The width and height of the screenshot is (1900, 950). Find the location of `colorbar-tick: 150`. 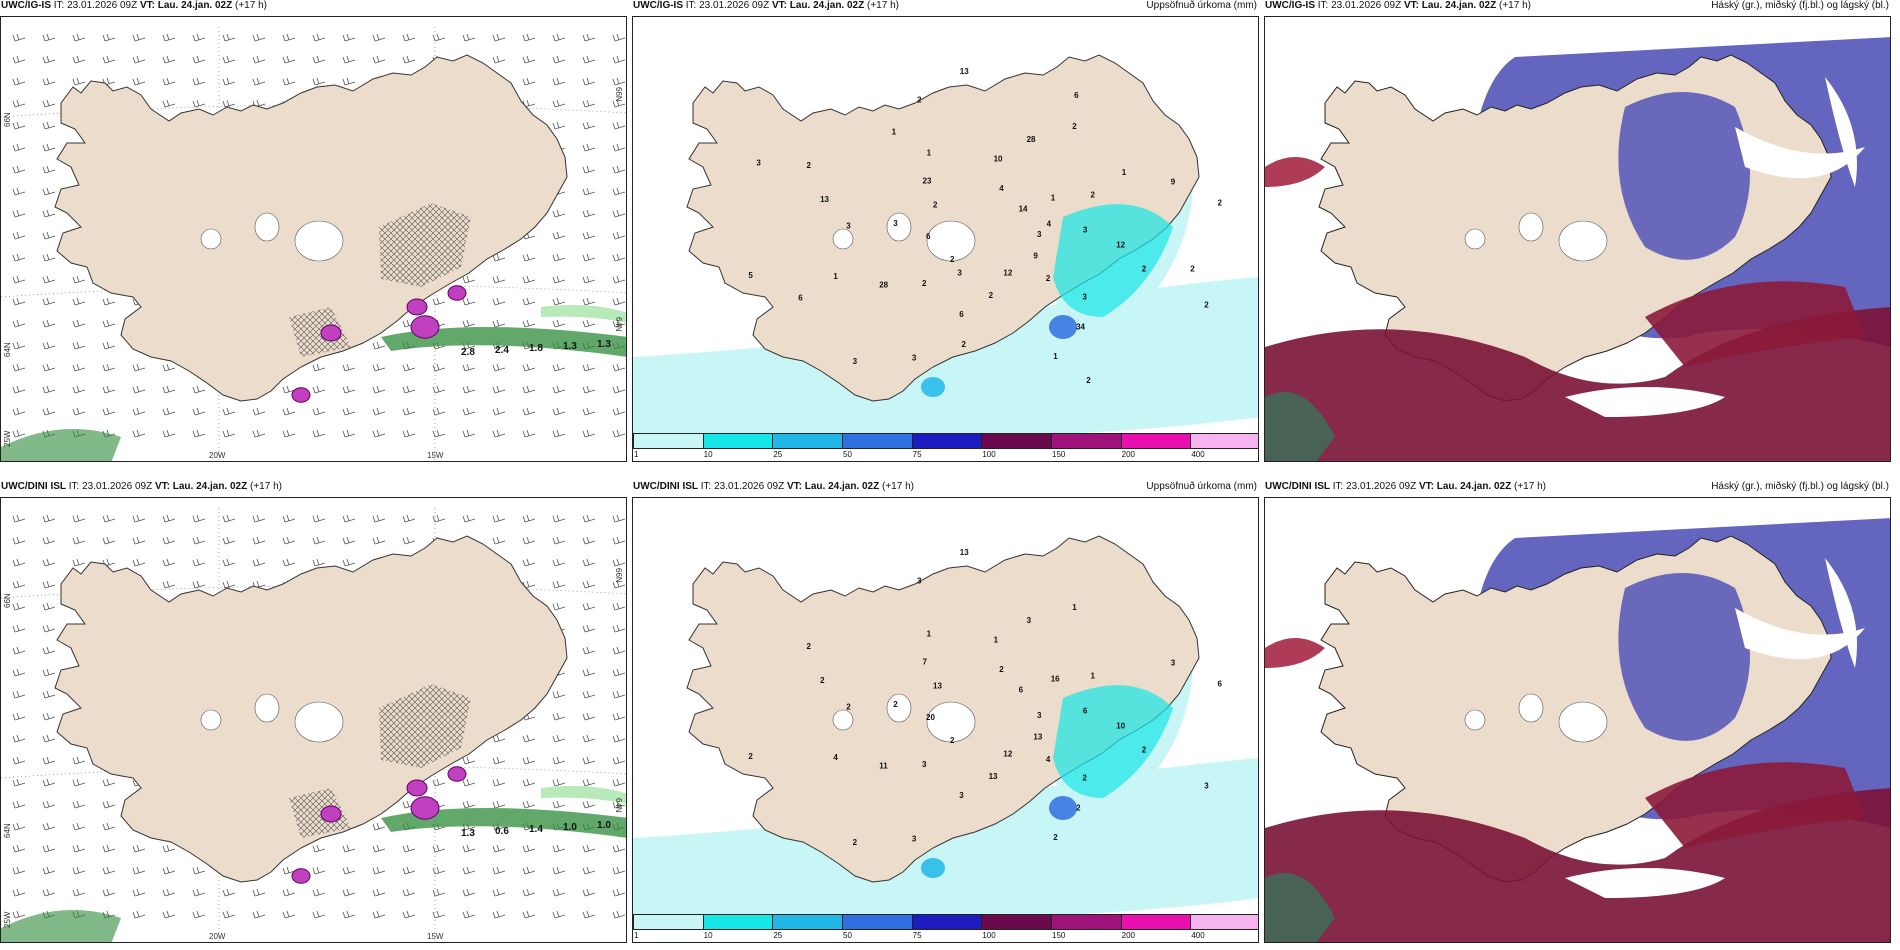

colorbar-tick: 150 is located at coordinates (1059, 935).